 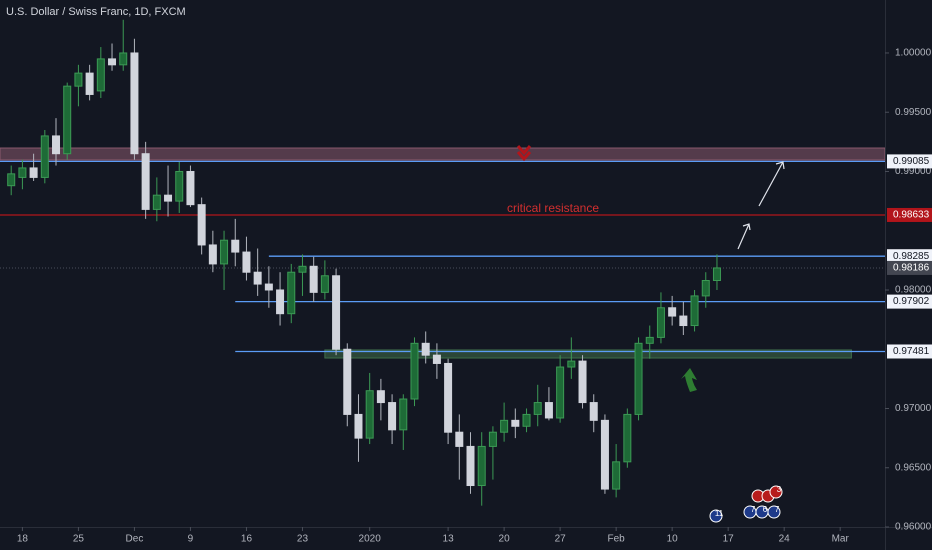 What do you see at coordinates (779, 489) in the screenshot?
I see `event-badge: 3` at bounding box center [779, 489].